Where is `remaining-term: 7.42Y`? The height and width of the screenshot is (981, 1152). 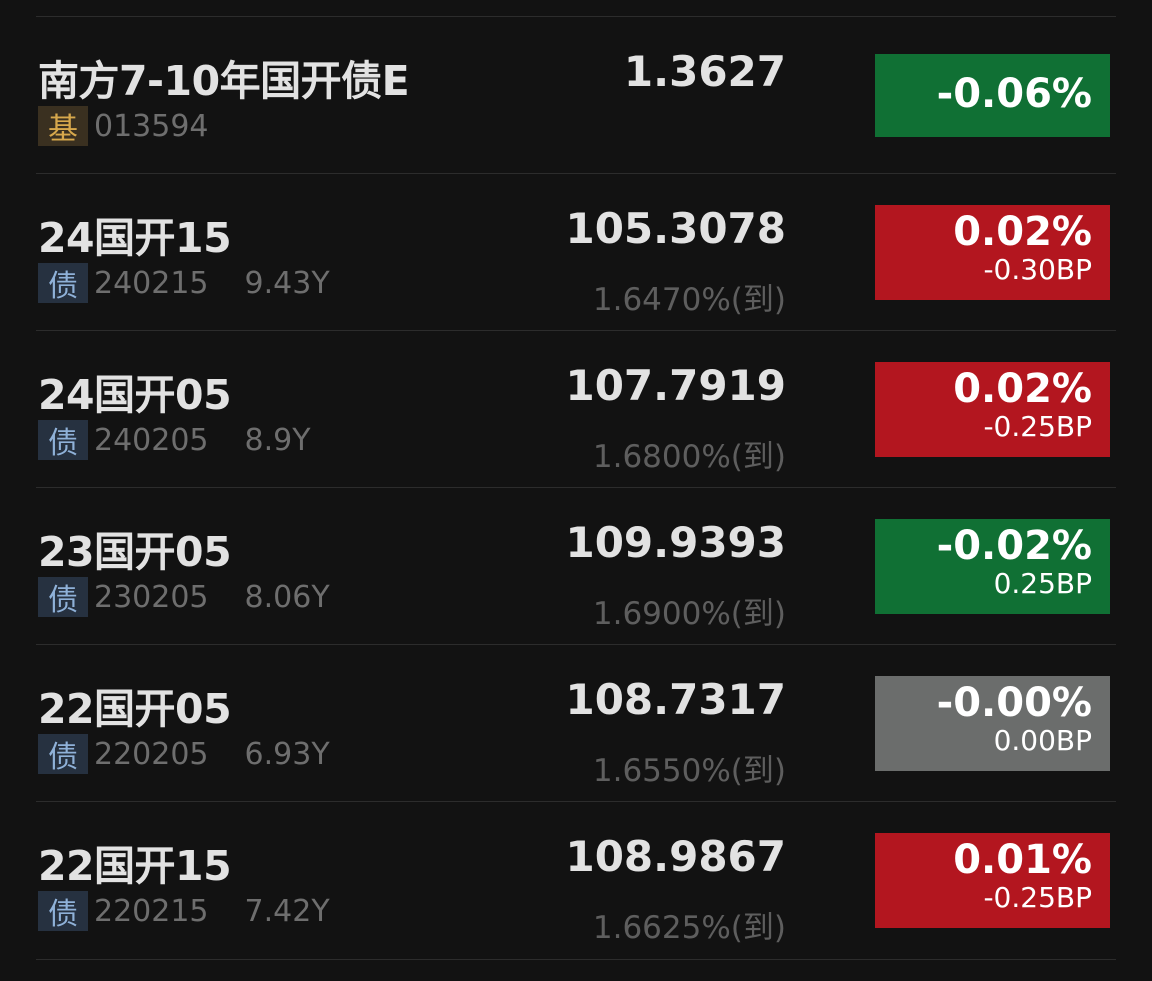 remaining-term: 7.42Y is located at coordinates (287, 911).